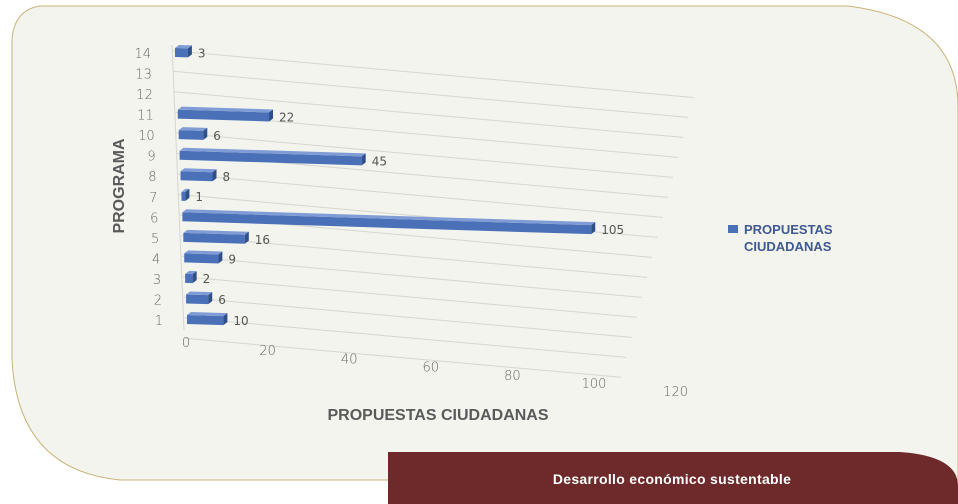  Describe the element at coordinates (186, 343) in the screenshot. I see `x-tick-label: 0` at that location.